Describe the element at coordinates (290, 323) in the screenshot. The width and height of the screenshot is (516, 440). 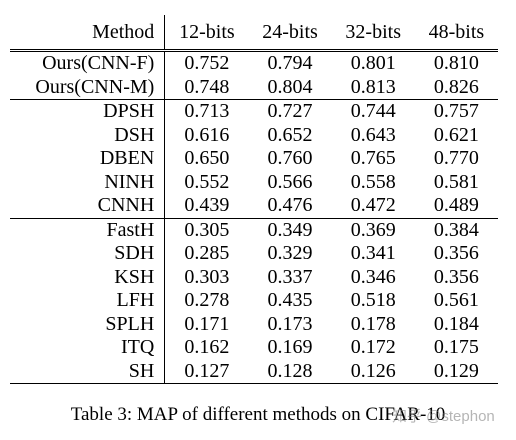
I see `value-cell: 0.173` at that location.